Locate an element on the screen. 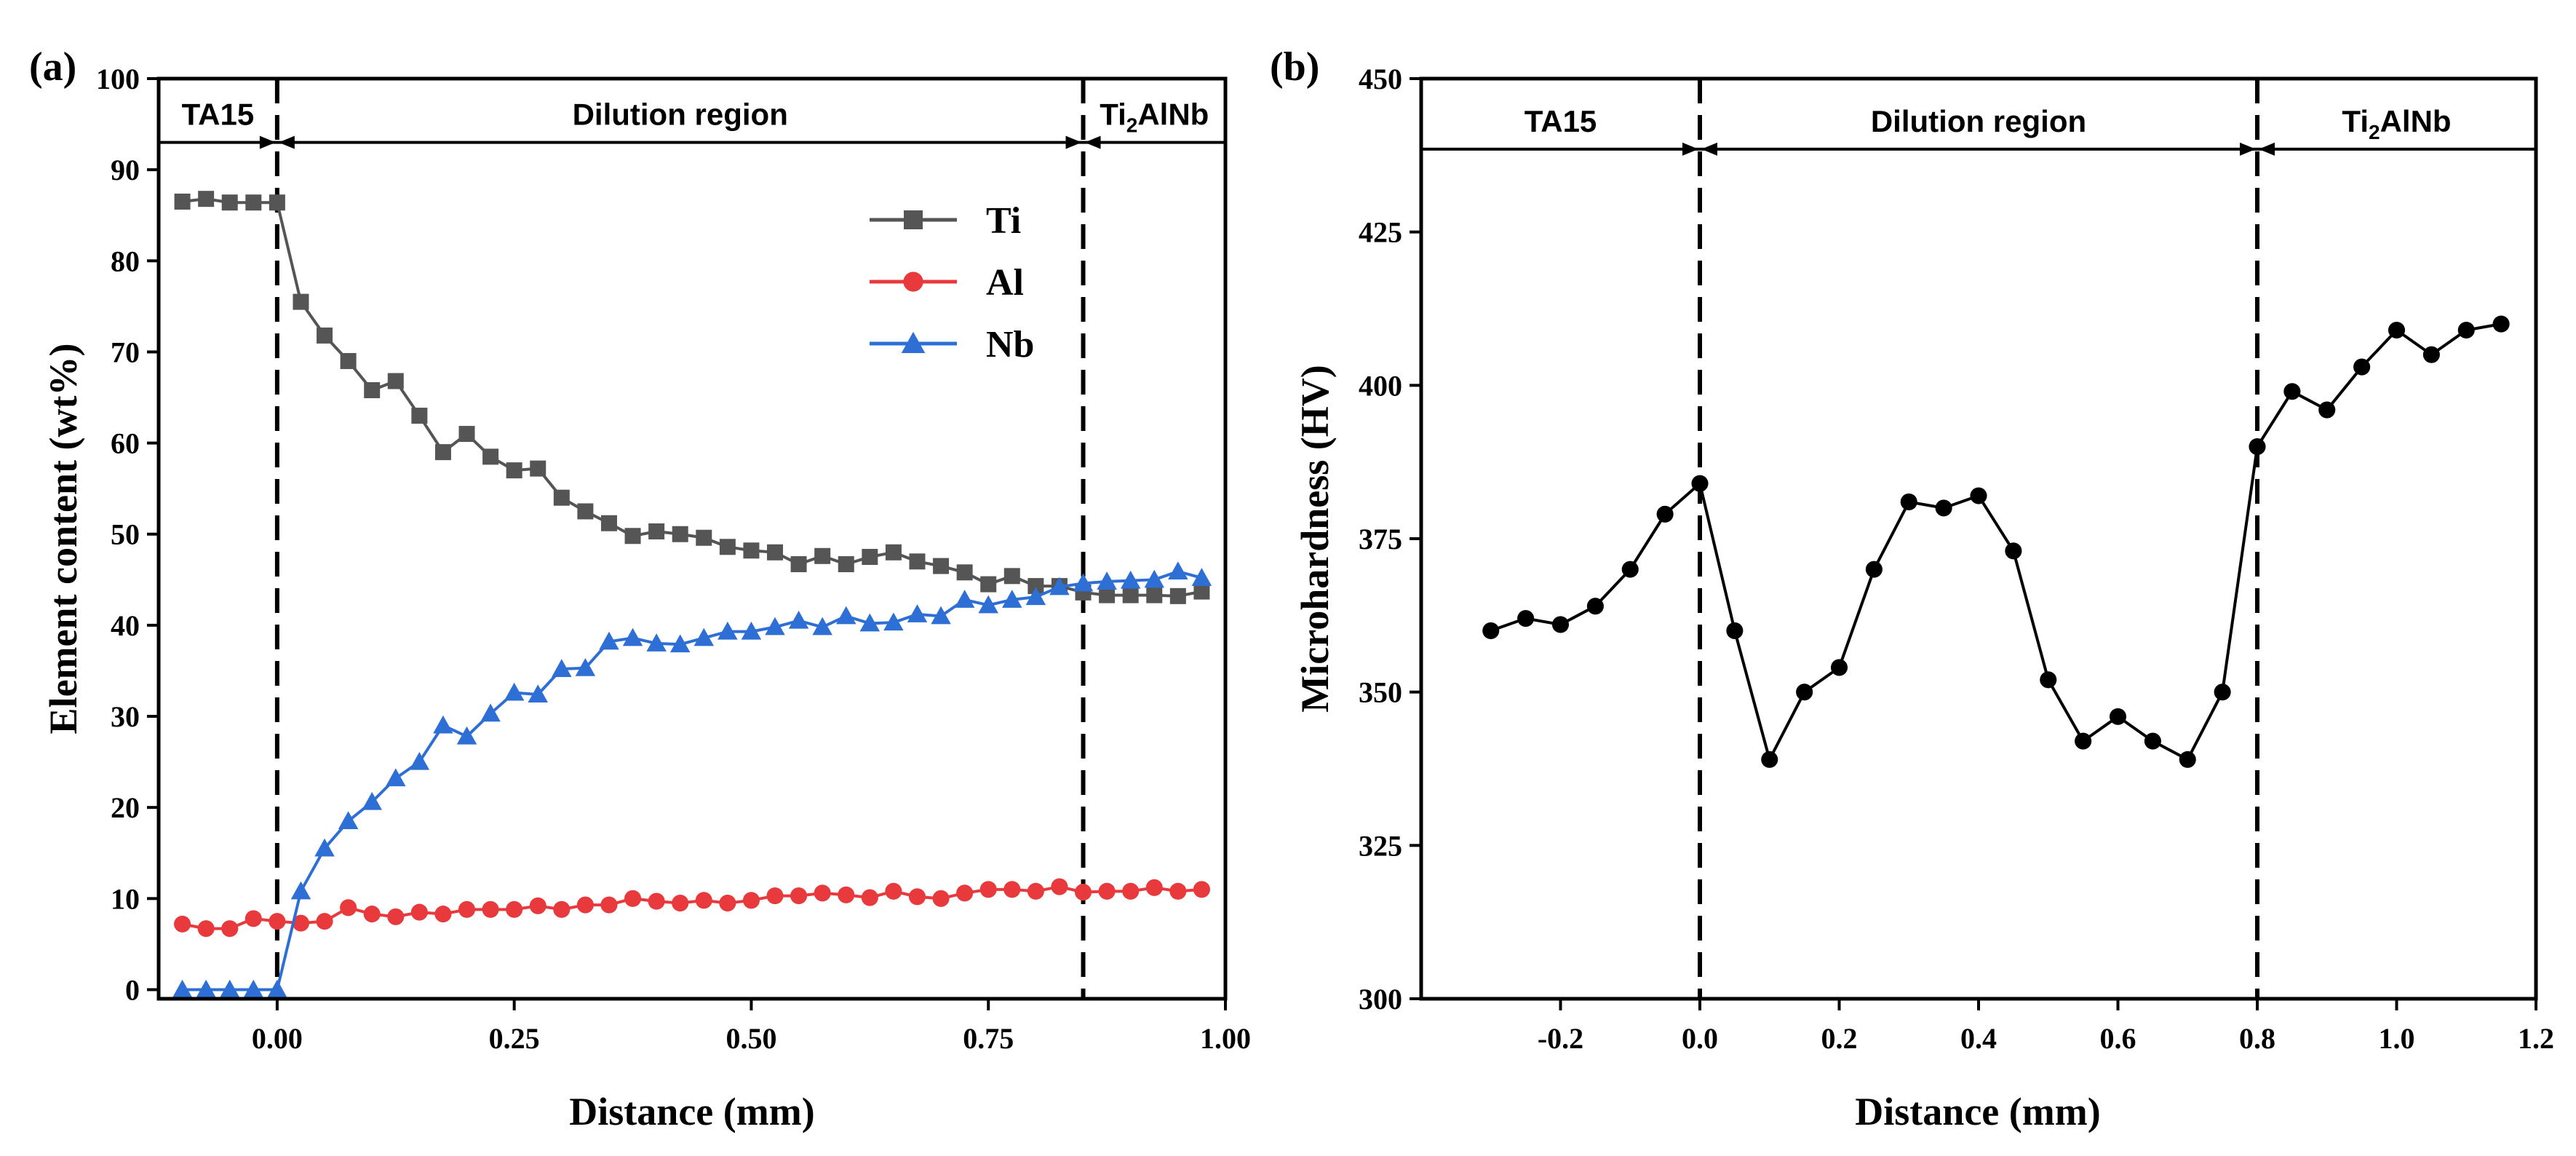 The width and height of the screenshot is (2576, 1156). panel-a-x-tick-label: 0.00 is located at coordinates (277, 1038).